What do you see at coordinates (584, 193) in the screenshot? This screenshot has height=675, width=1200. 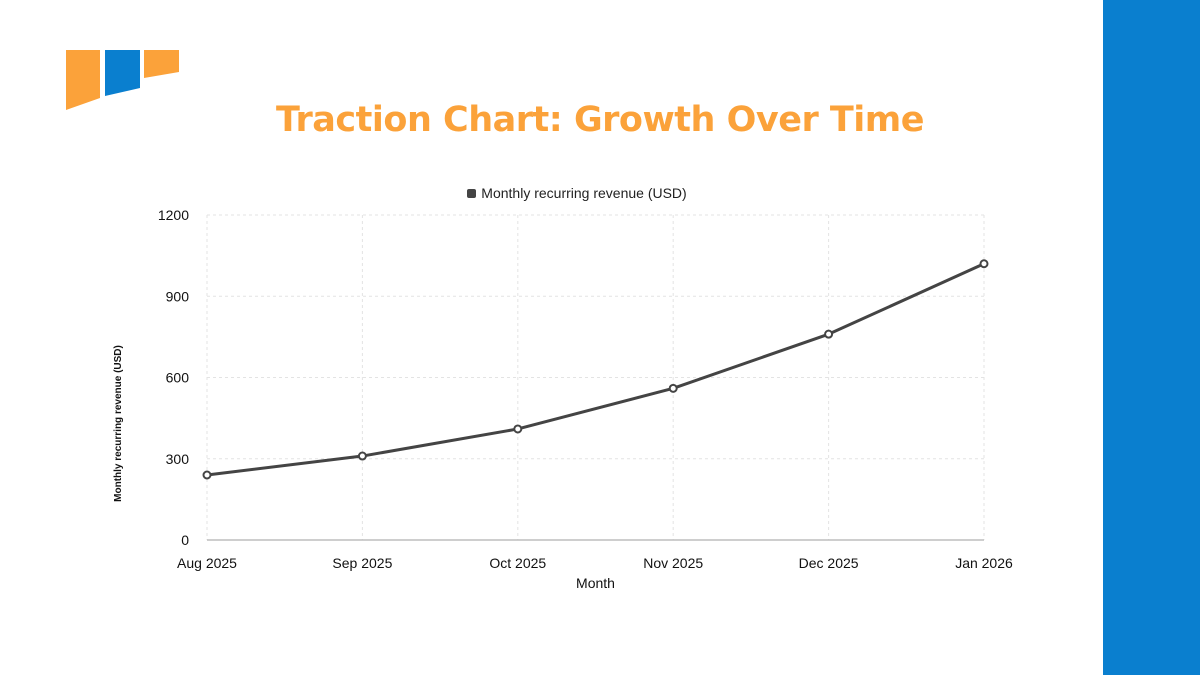 I see `legend-label: Monthly recurring revenue (USD)` at bounding box center [584, 193].